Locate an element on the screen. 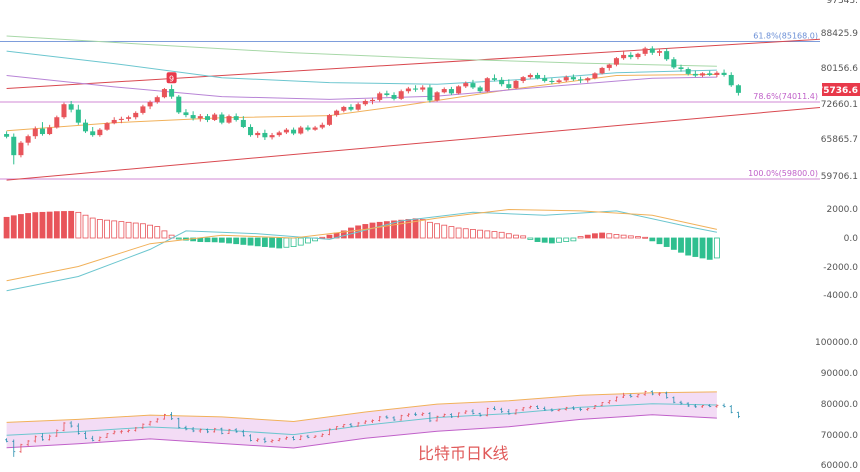 This screenshot has height=472, width=860. macd-signal-line is located at coordinates (362, 245).